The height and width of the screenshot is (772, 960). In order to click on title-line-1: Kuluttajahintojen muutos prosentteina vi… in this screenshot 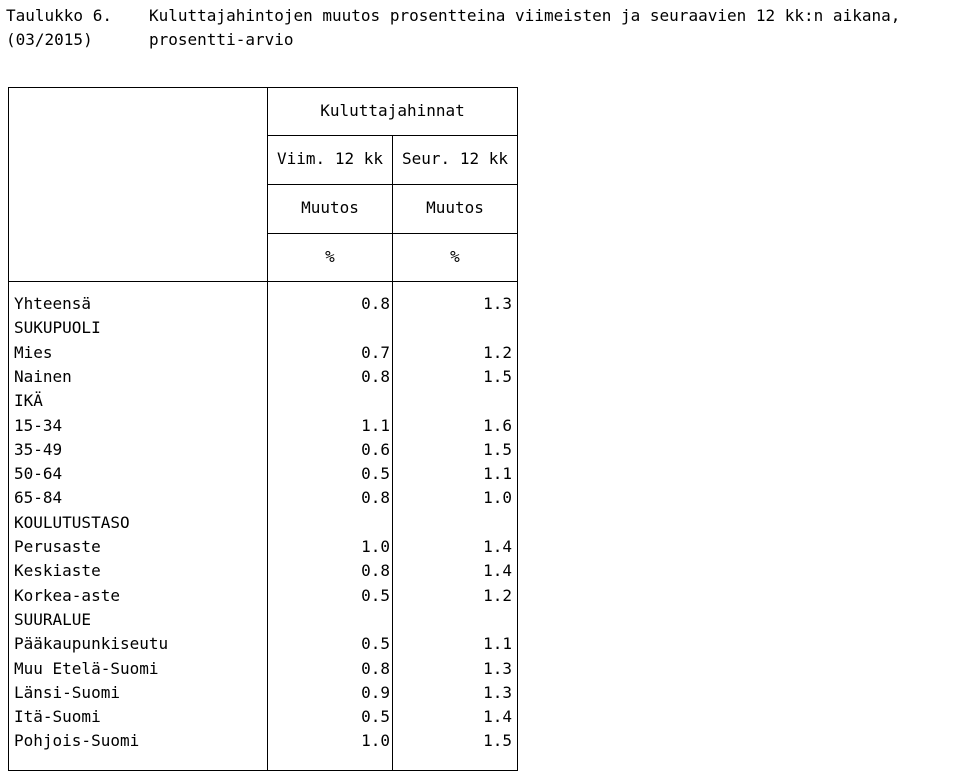, I will do `click(525, 15)`.